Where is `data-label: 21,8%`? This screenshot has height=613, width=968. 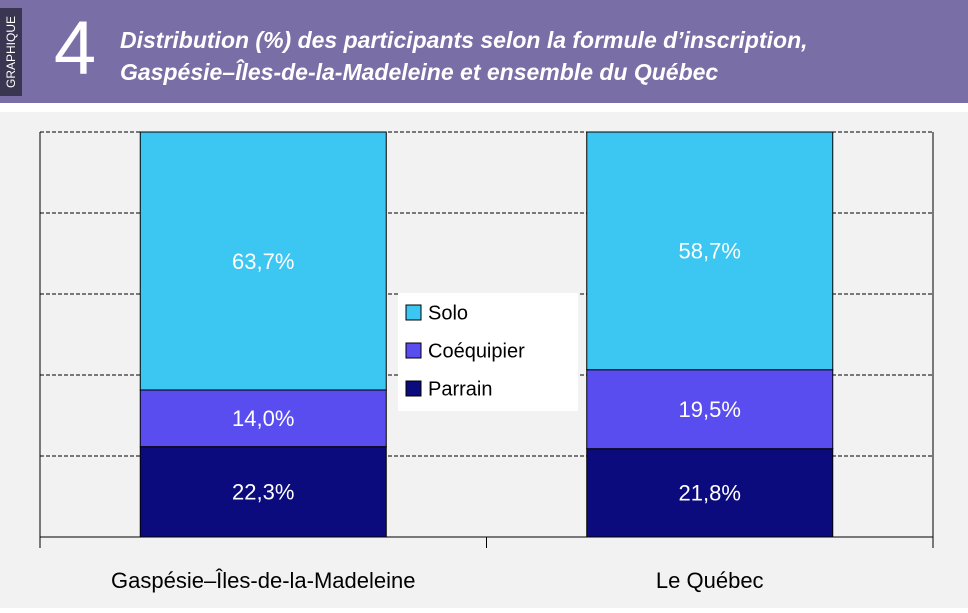
data-label: 21,8% is located at coordinates (710, 493).